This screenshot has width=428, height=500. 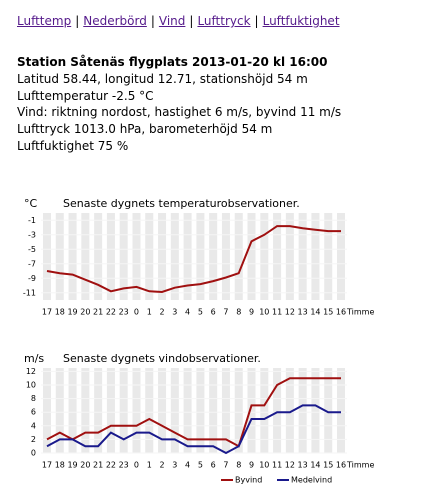 What do you see at coordinates (341, 312) in the screenshot?
I see `x-tick-label: 16` at bounding box center [341, 312].